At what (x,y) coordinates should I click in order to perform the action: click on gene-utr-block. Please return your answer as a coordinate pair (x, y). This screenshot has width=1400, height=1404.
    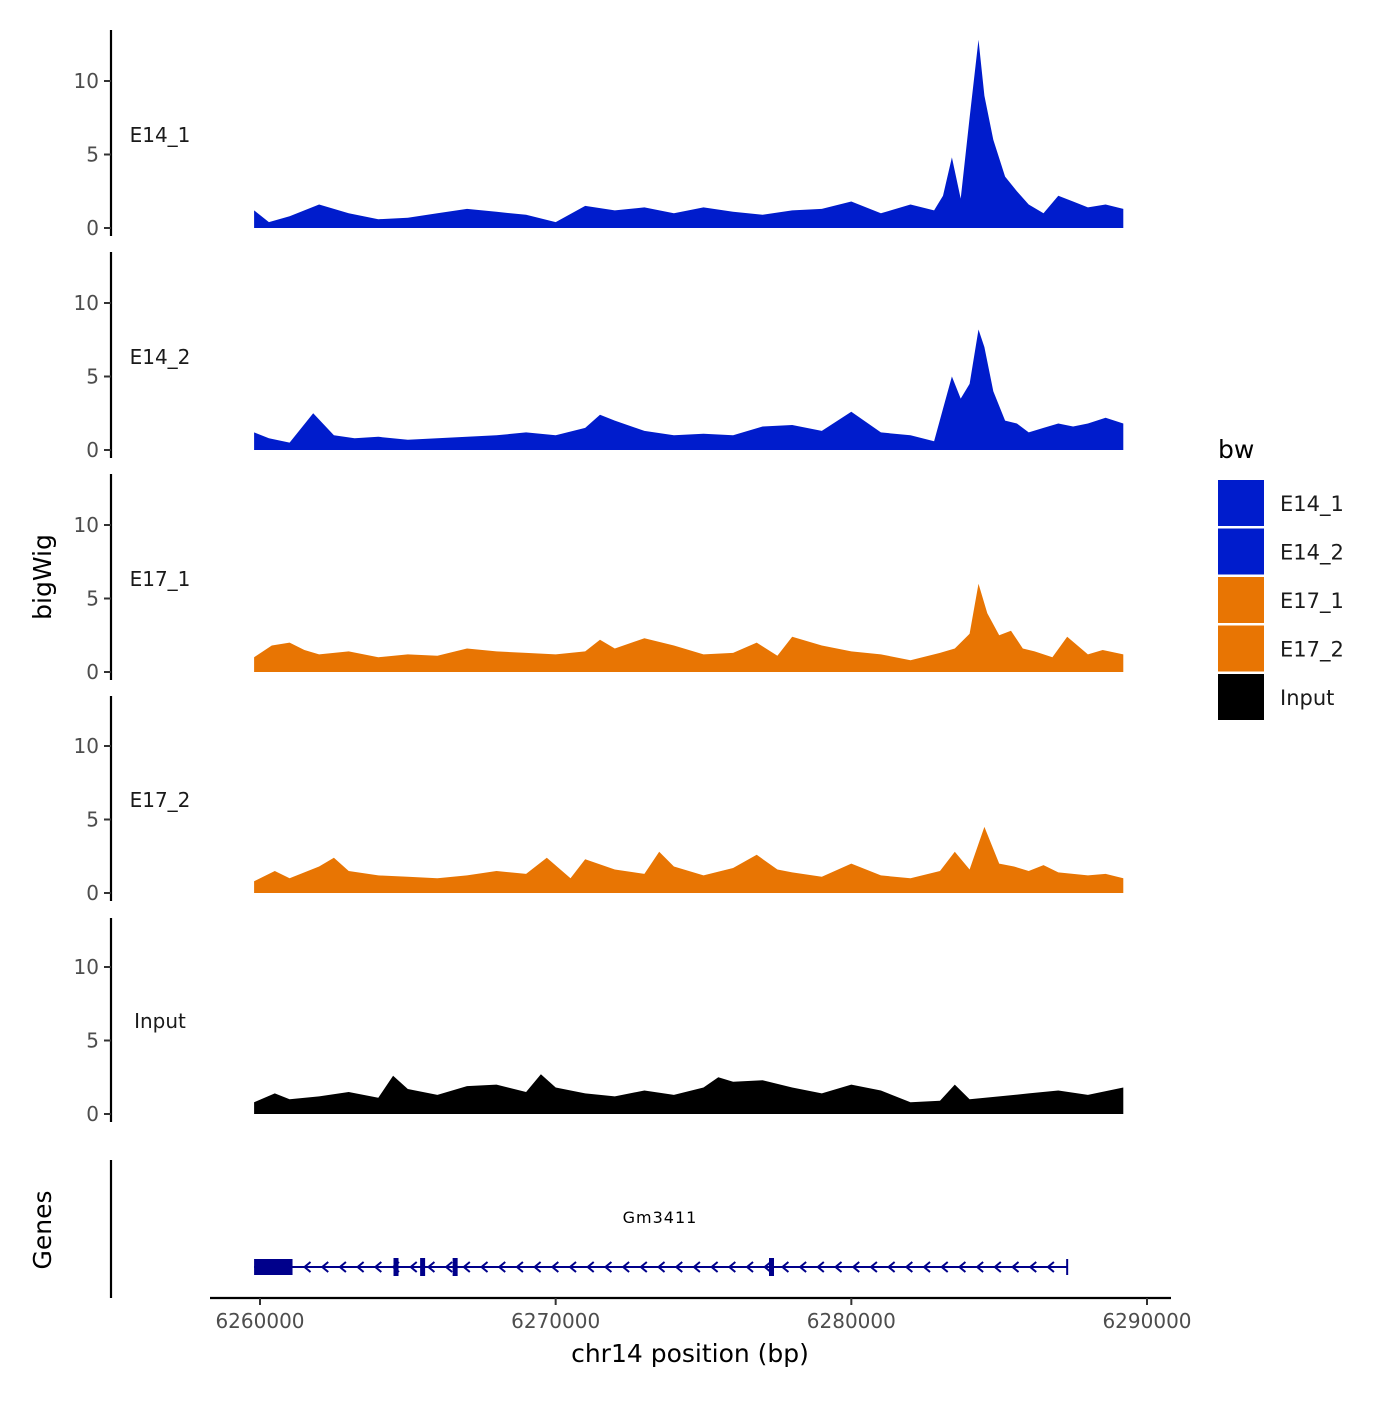
    Looking at the image, I should click on (273, 1267).